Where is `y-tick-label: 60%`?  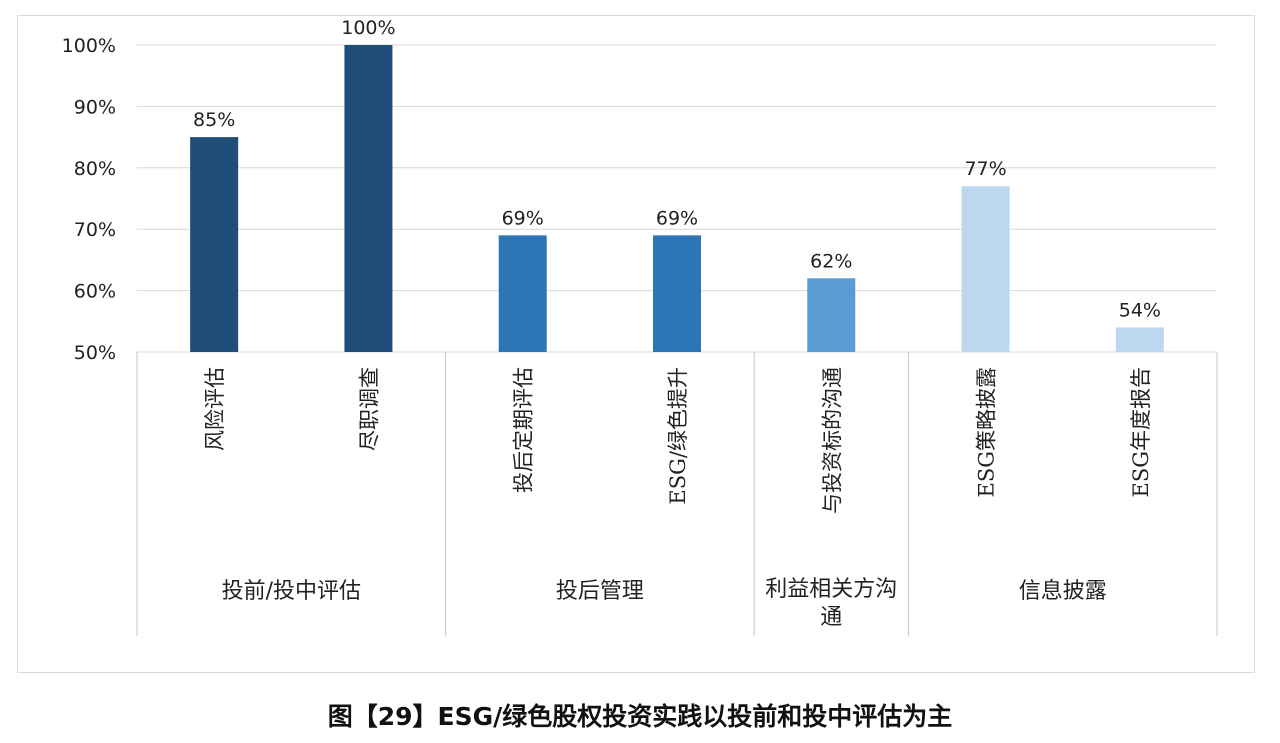 y-tick-label: 60% is located at coordinates (95, 292).